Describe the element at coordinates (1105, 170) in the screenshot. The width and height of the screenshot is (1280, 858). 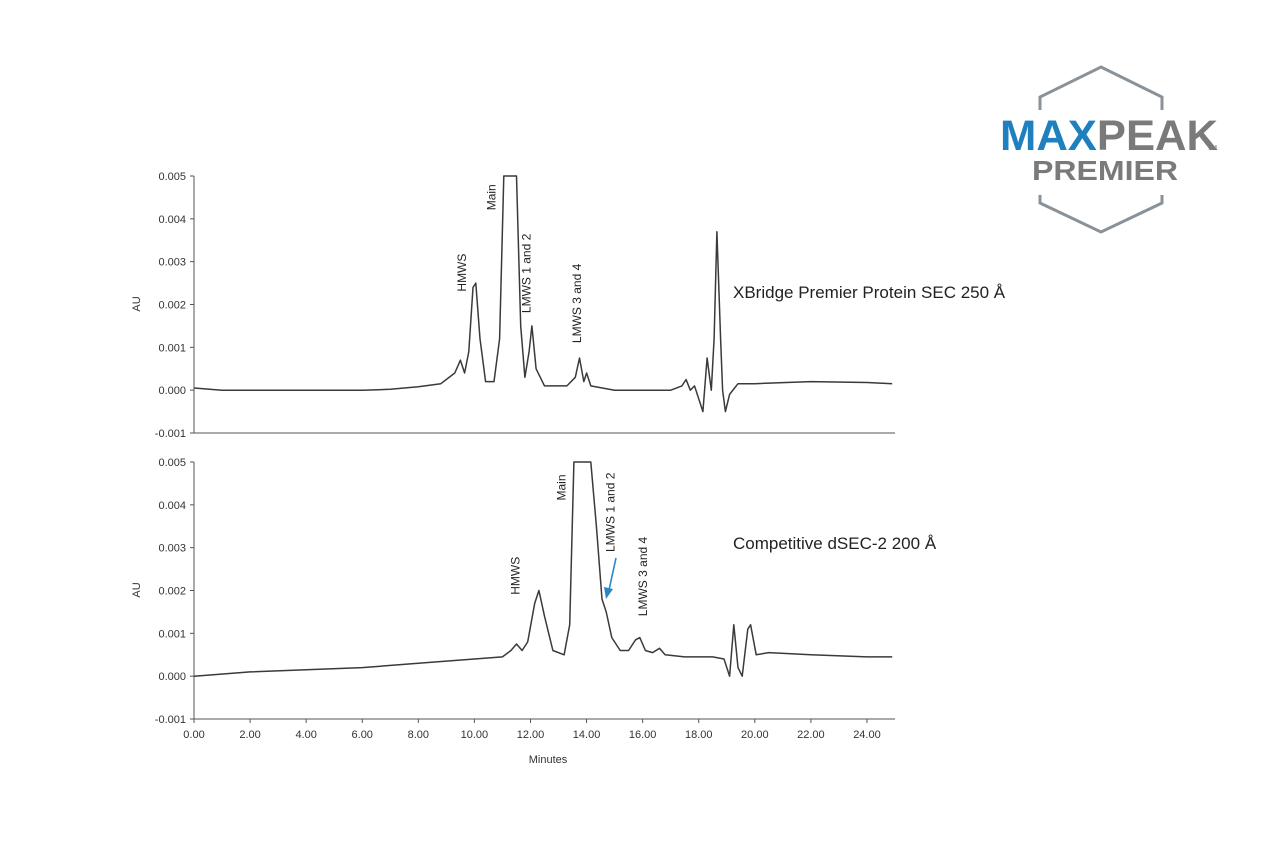
I see `logo-premier-text: PREMIER` at that location.